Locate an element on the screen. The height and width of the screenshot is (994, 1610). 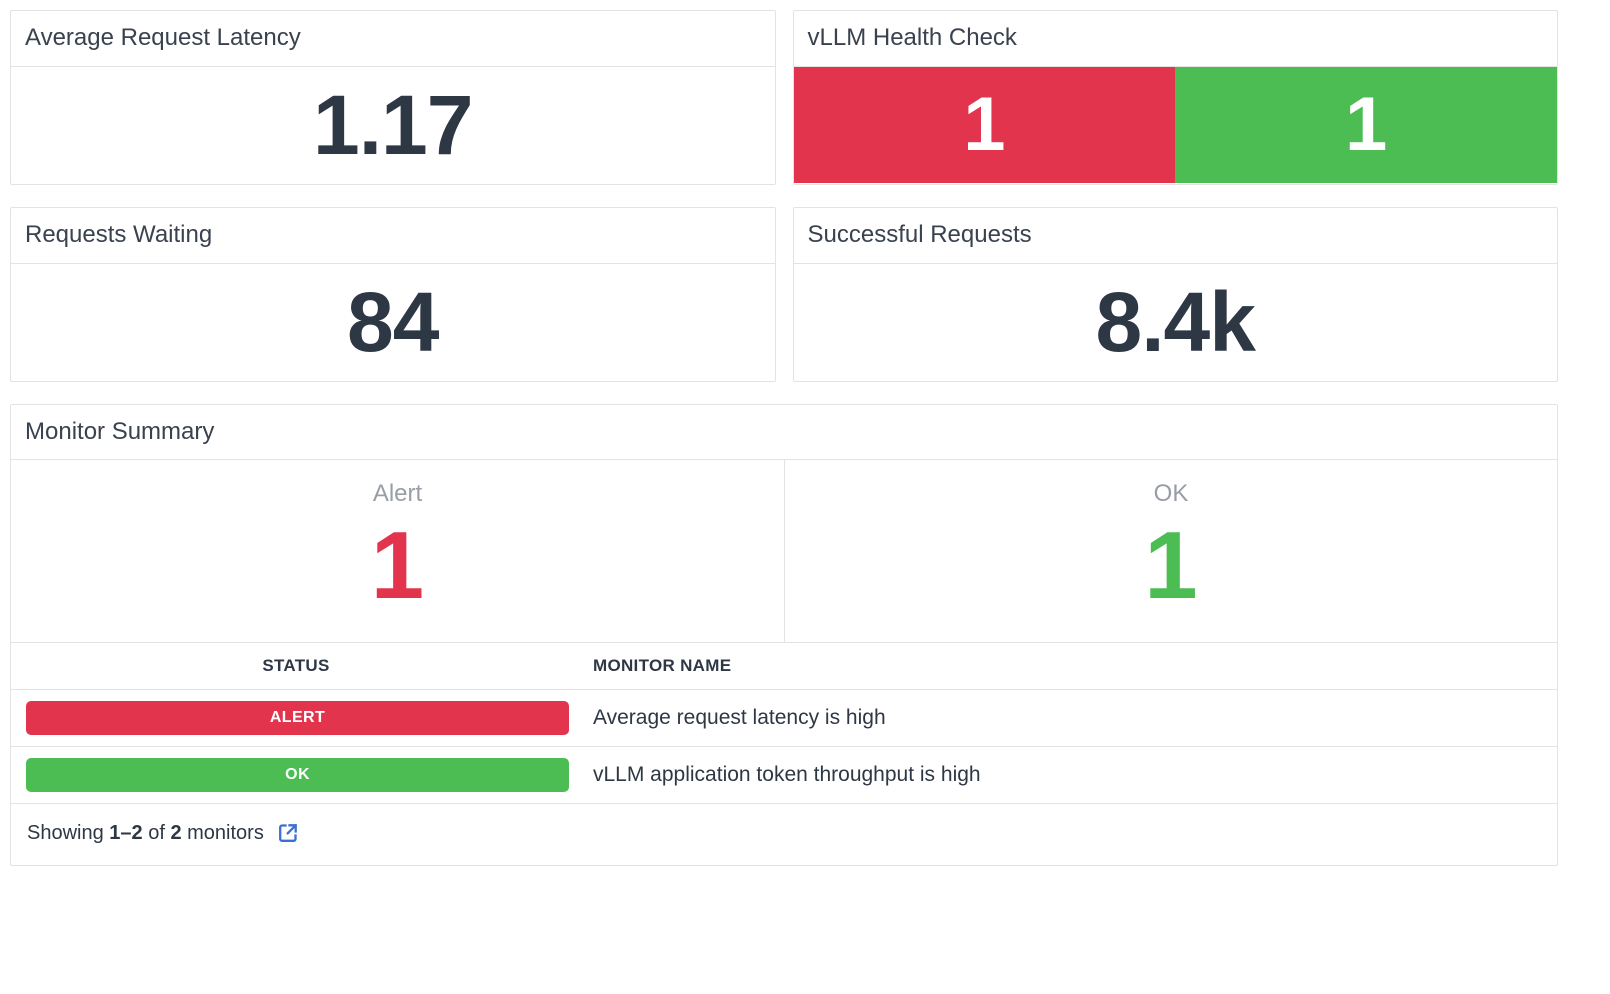
panel-title-successful-requests: Successful Requests is located at coordinates (1175, 236).